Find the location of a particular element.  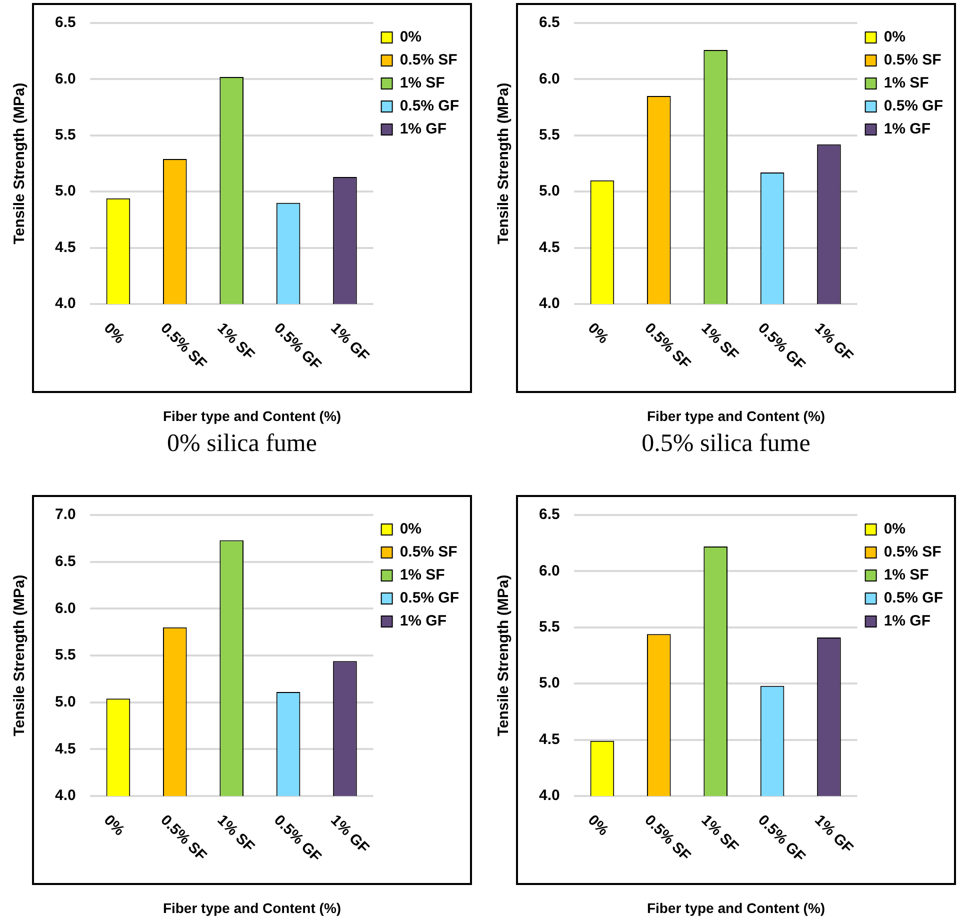

text: 0% silica fume is located at coordinates (242, 444).